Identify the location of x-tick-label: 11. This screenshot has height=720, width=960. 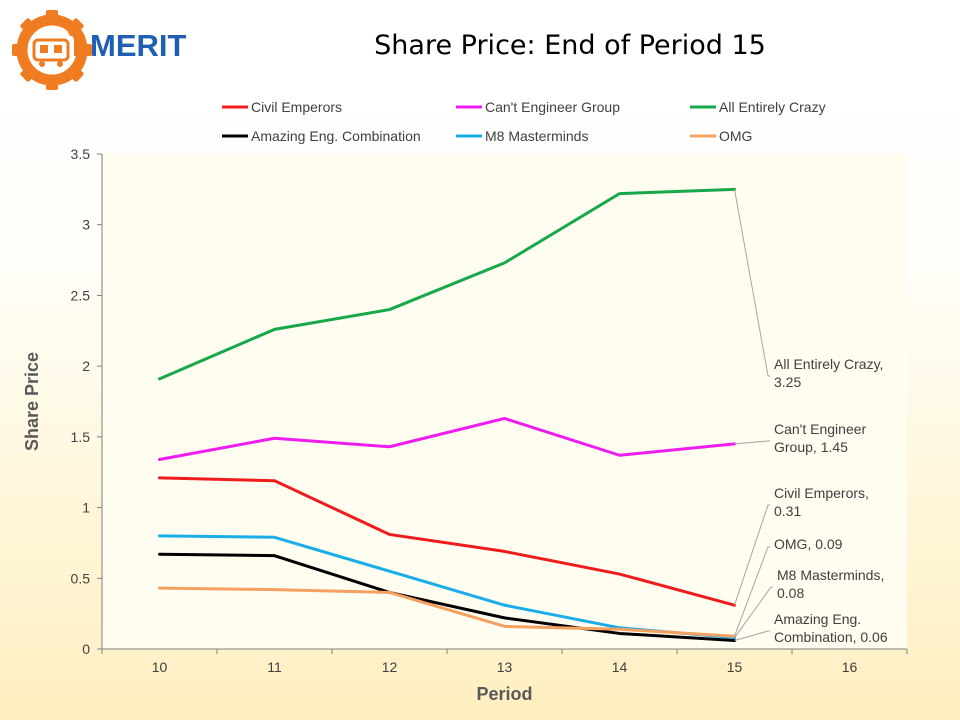
(274, 667).